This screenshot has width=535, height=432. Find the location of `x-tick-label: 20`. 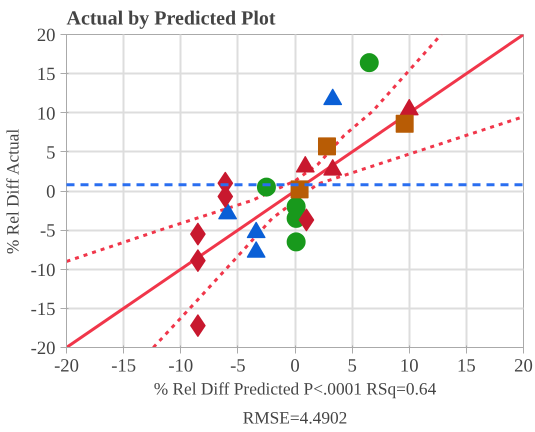

x-tick-label: 20 is located at coordinates (523, 366).